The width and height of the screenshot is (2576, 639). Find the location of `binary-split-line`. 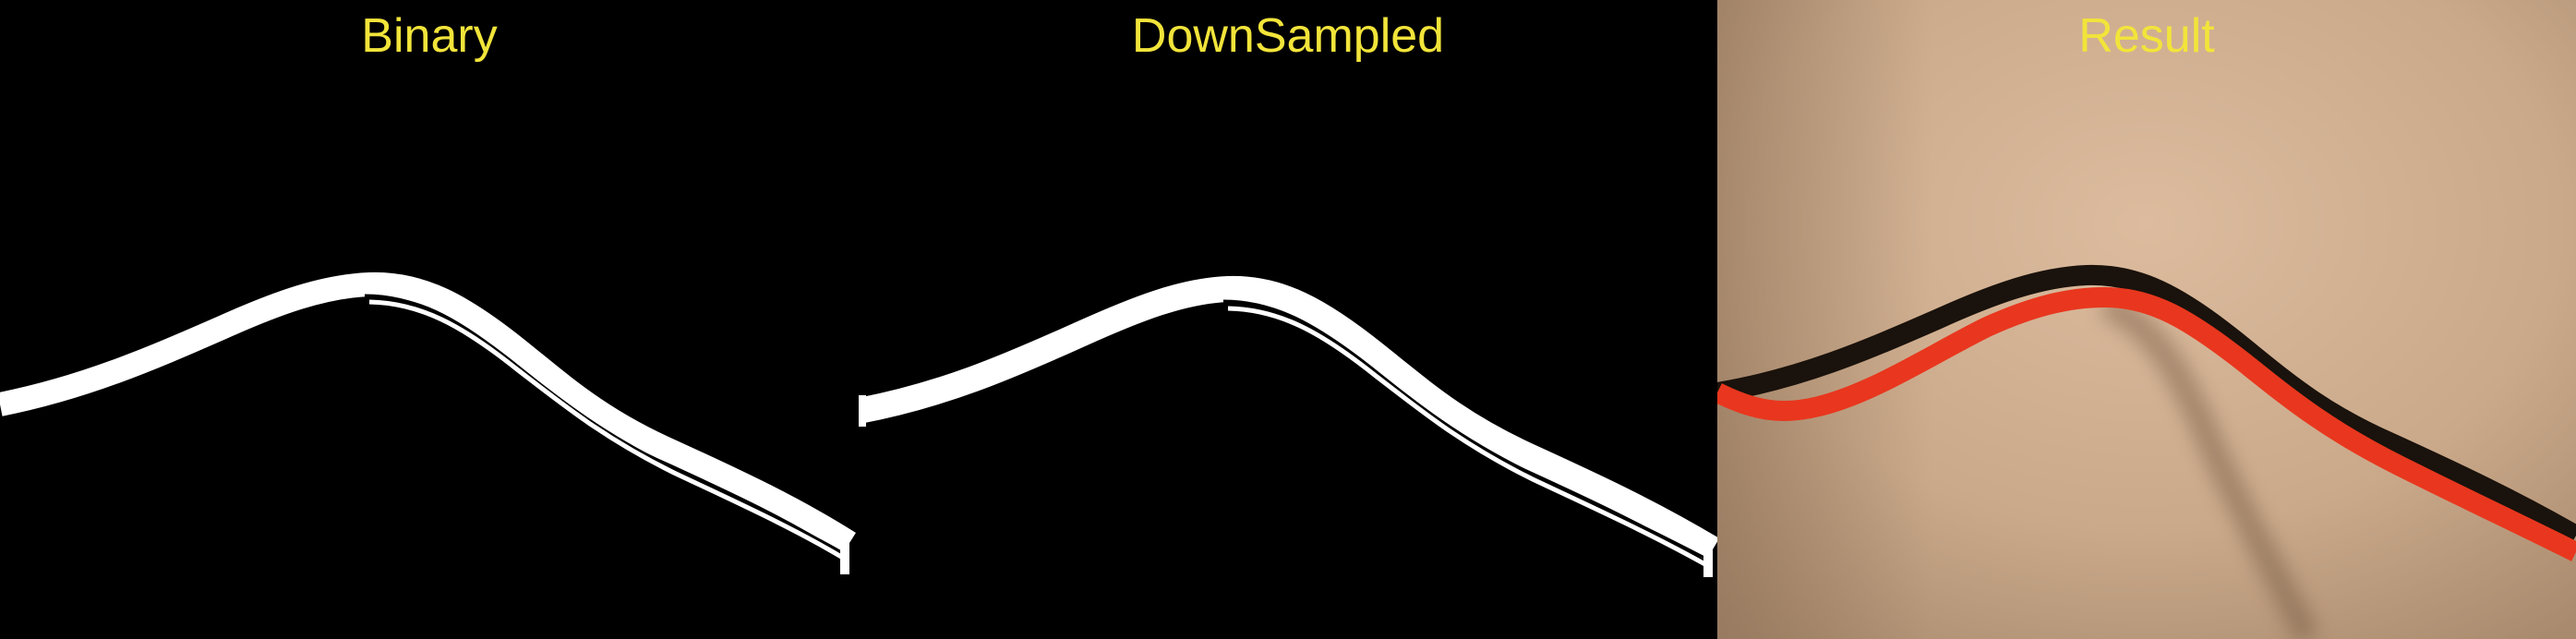

binary-split-line is located at coordinates (605, 425).